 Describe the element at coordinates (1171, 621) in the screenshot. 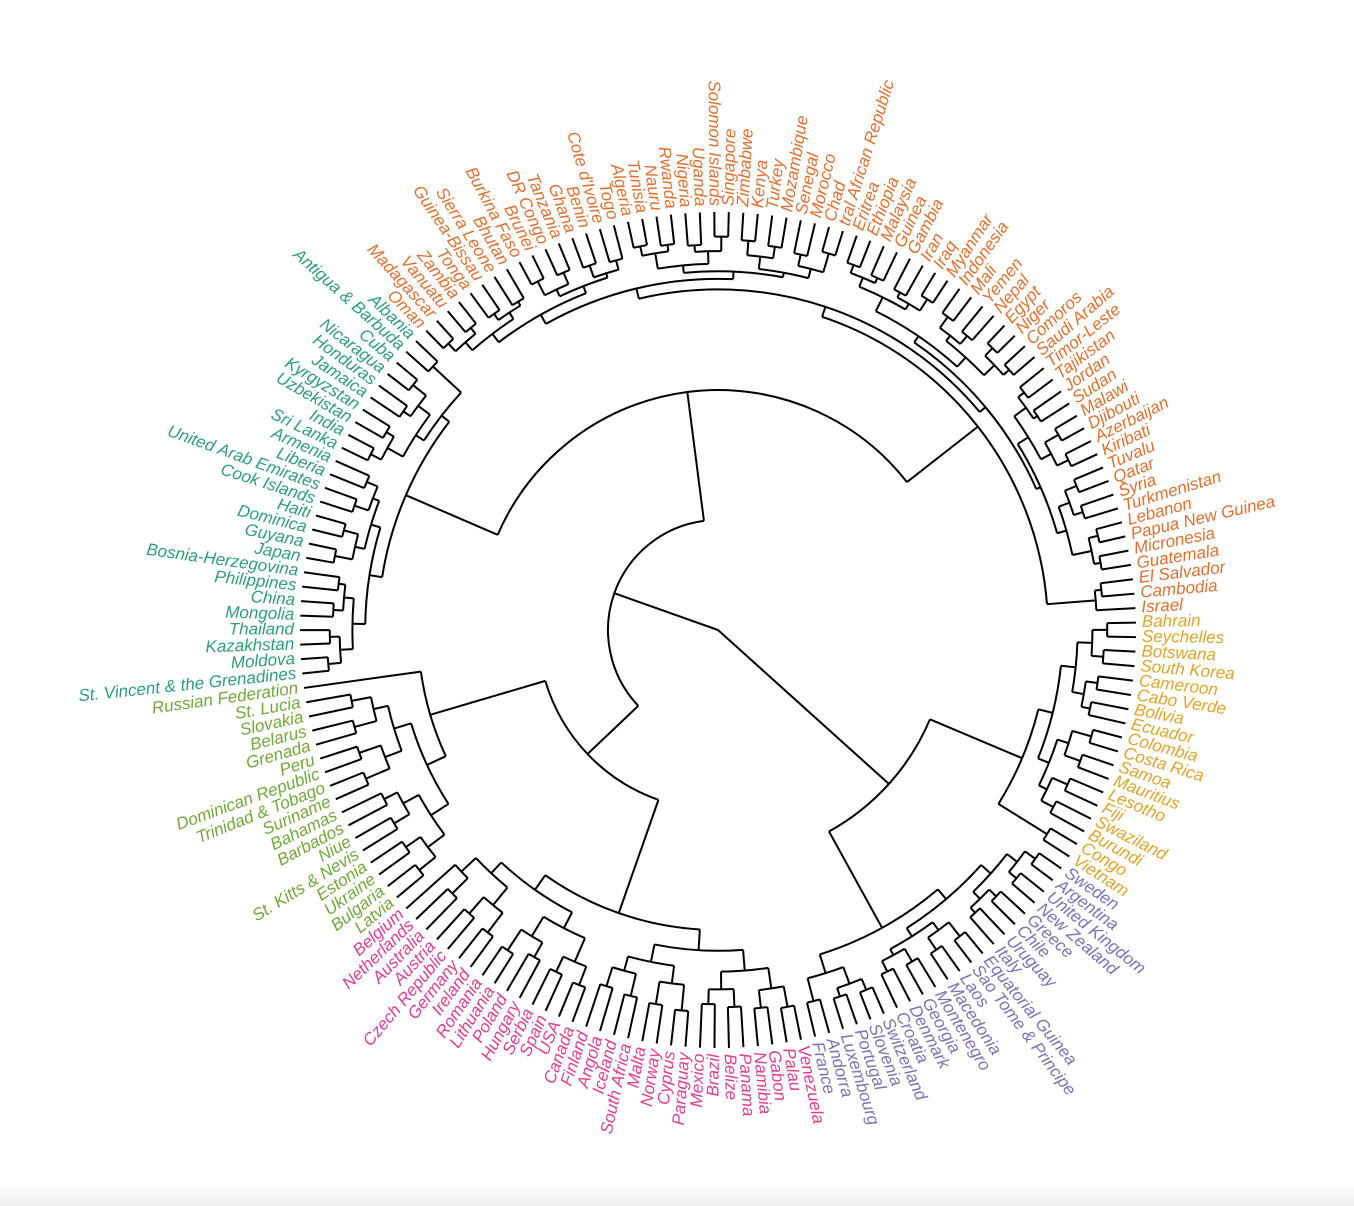

I see `leaf-label-bahrain: Bahrain` at that location.